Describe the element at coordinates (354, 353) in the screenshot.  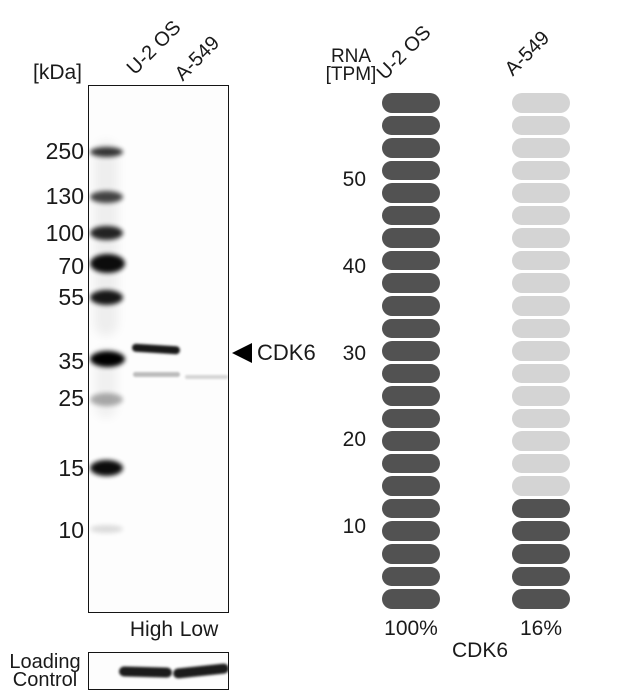
I see `ytick-label-30: 30` at that location.